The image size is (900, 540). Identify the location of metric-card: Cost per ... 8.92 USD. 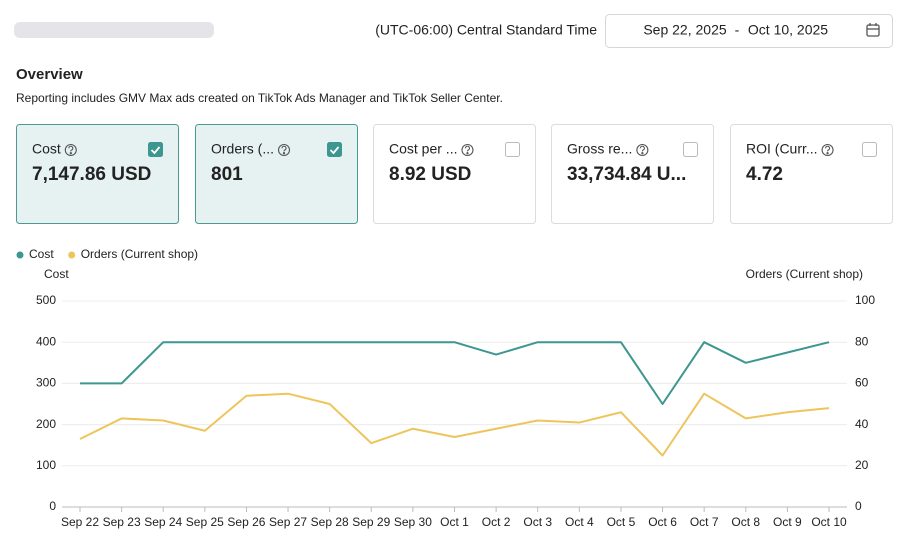
(454, 174).